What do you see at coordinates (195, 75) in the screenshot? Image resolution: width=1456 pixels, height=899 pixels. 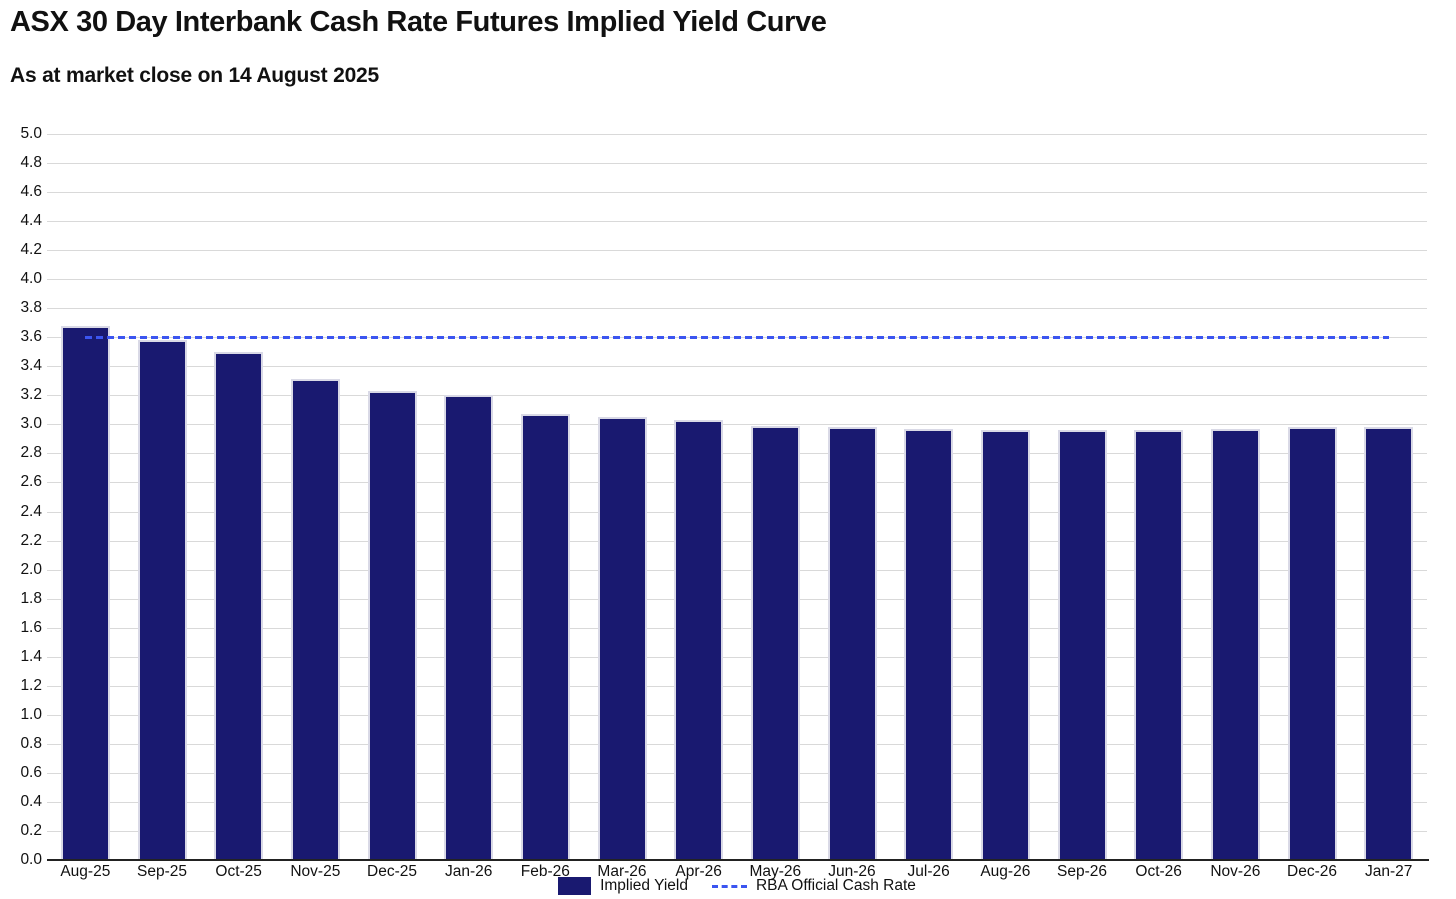 I see `chart-subtitle: As at market close on 14 August 2025` at bounding box center [195, 75].